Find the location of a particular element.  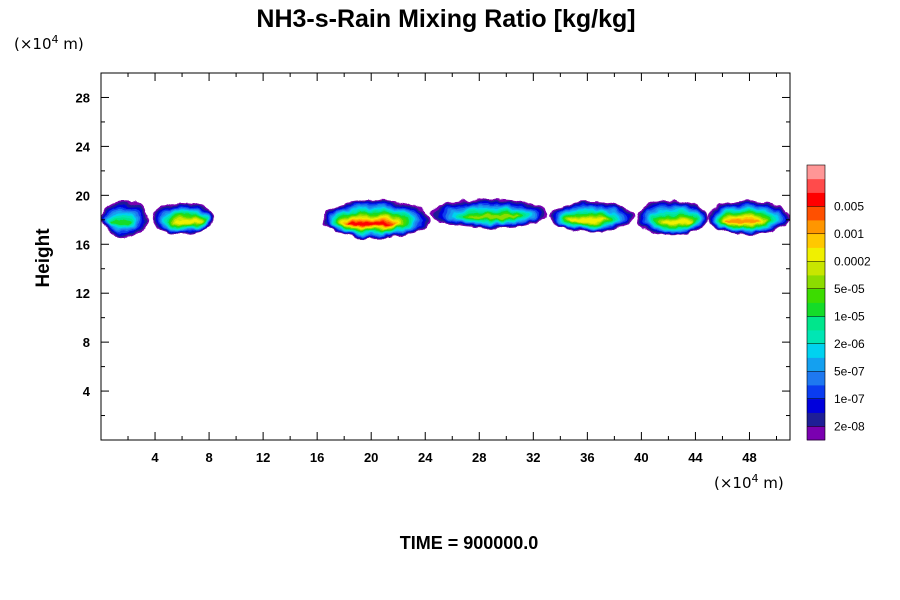

x-tick-label: 48 is located at coordinates (749, 457).